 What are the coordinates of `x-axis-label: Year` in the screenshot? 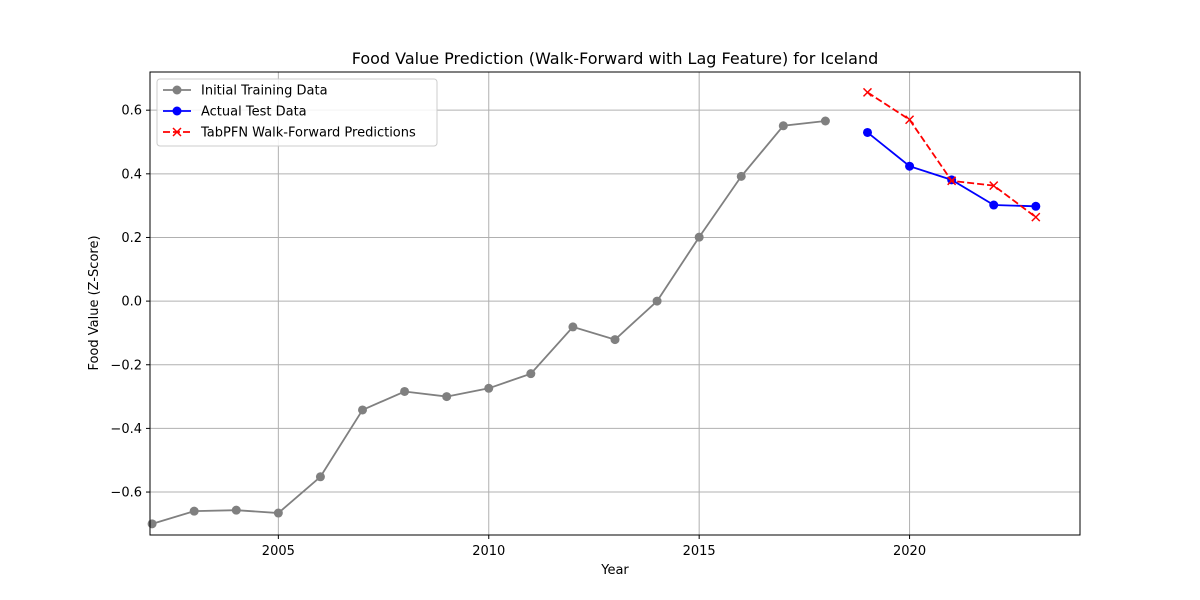 It's located at (614, 570).